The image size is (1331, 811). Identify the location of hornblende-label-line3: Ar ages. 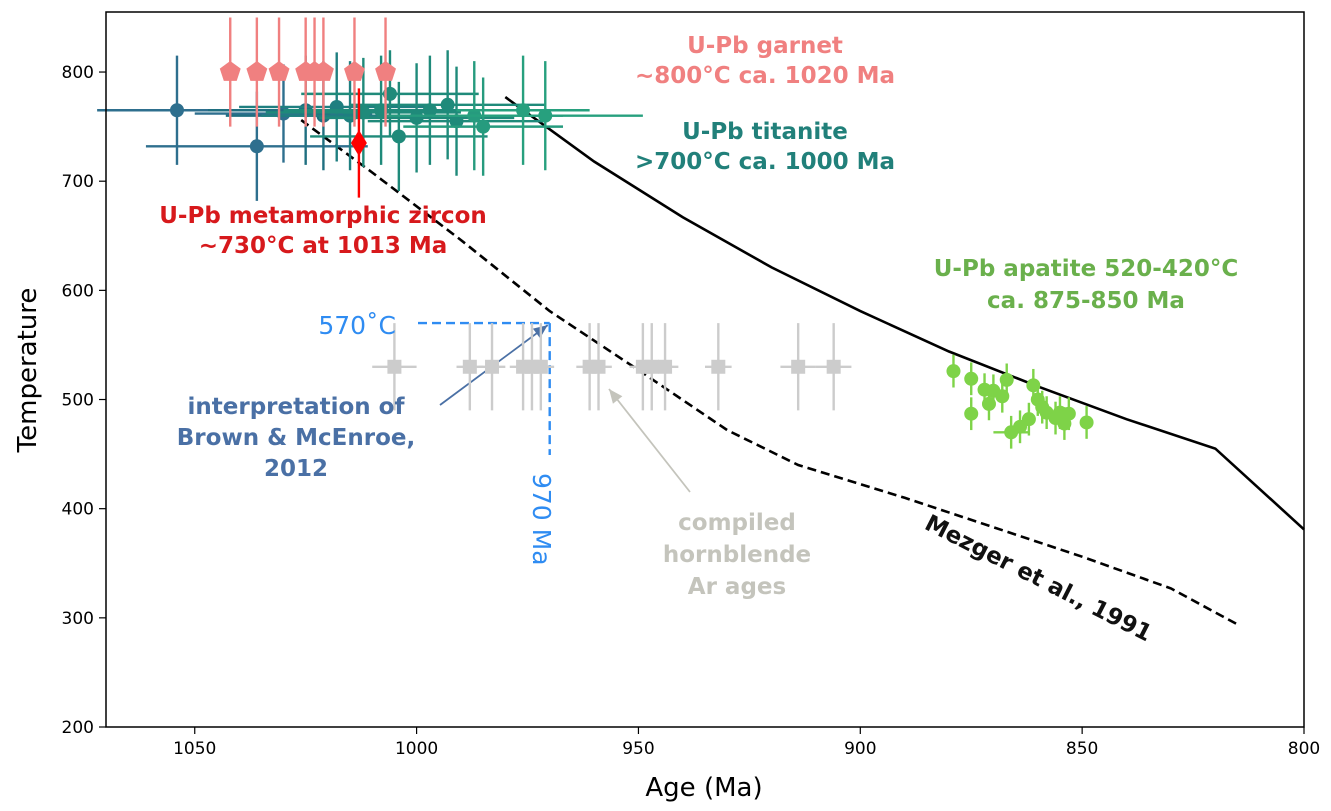
(737, 587).